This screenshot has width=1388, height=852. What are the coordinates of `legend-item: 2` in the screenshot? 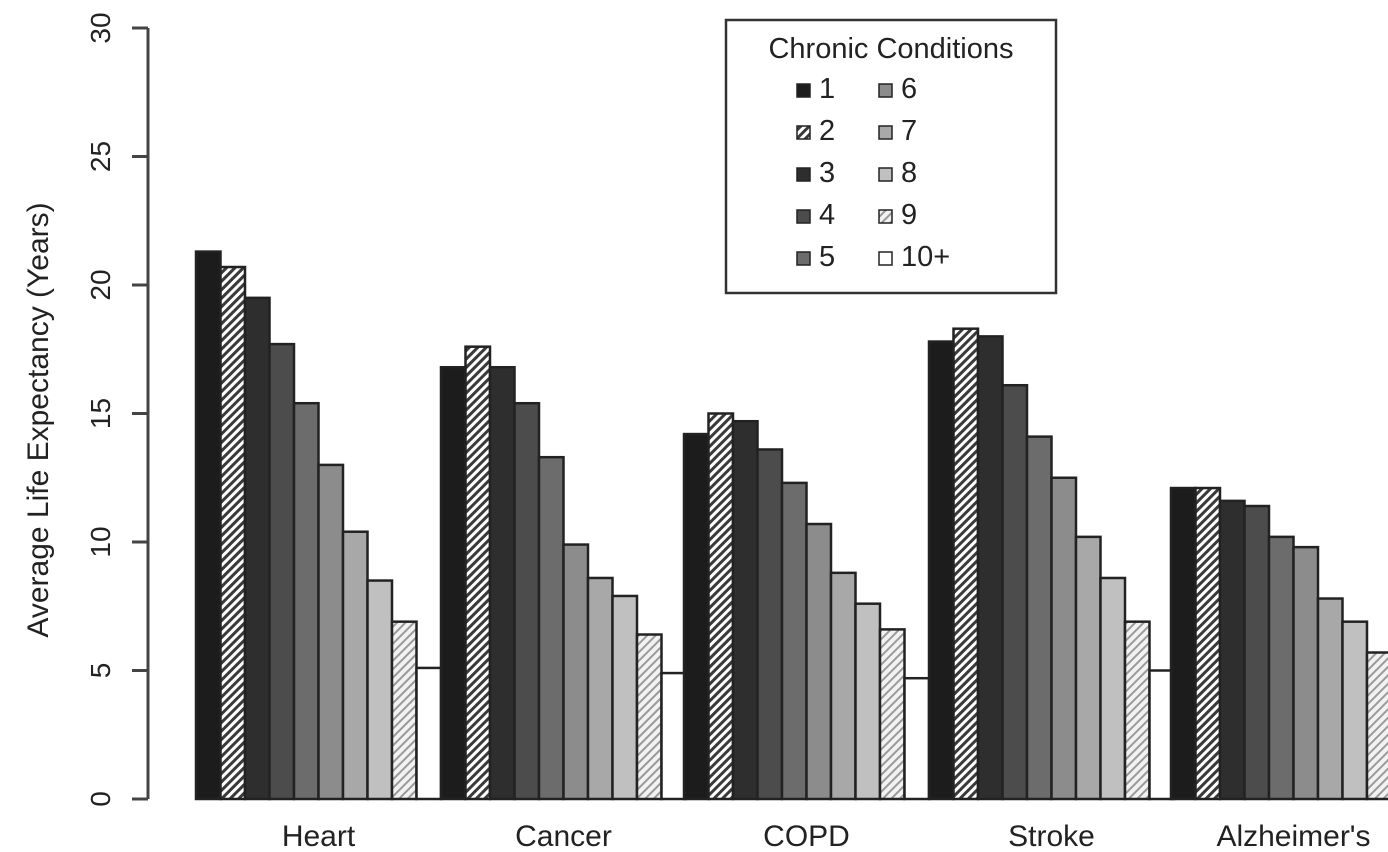 It's located at (815, 131).